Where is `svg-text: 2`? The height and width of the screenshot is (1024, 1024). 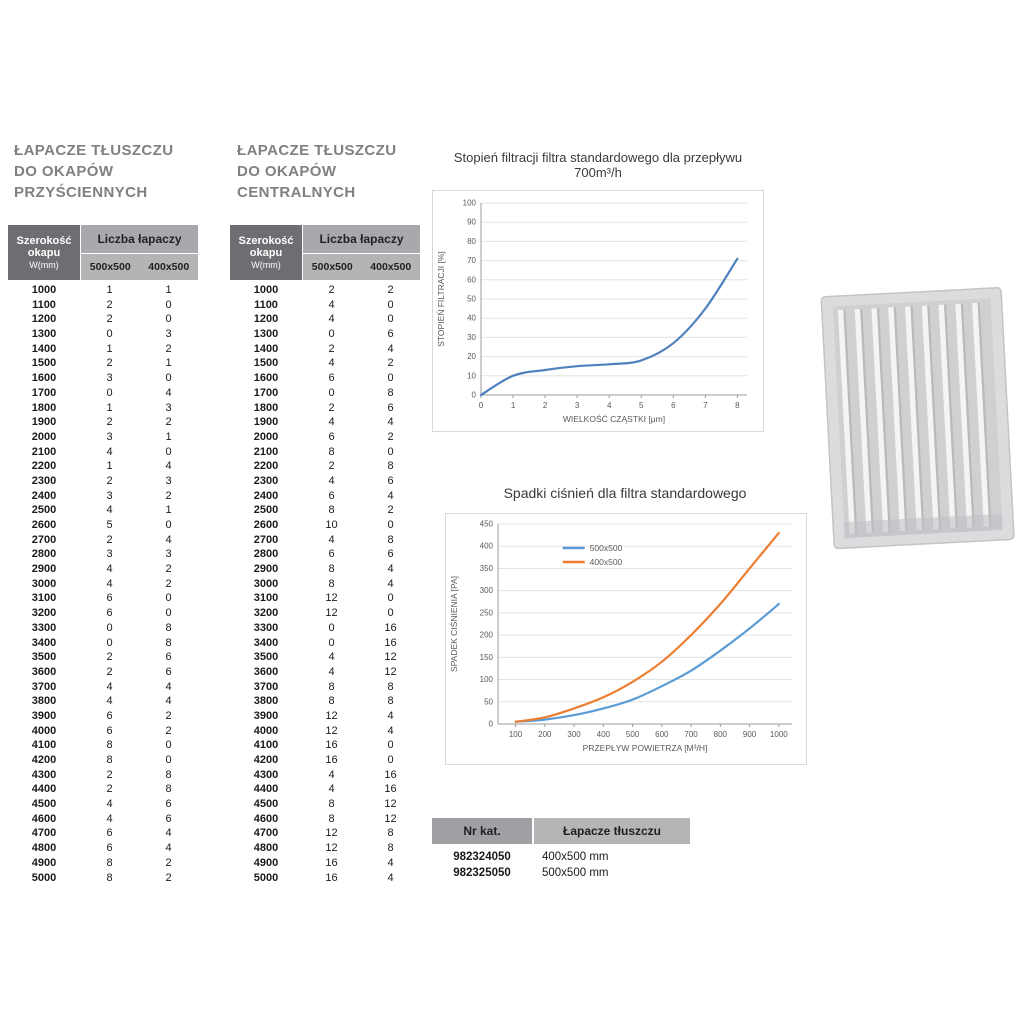
svg-text: 2 is located at coordinates (545, 405).